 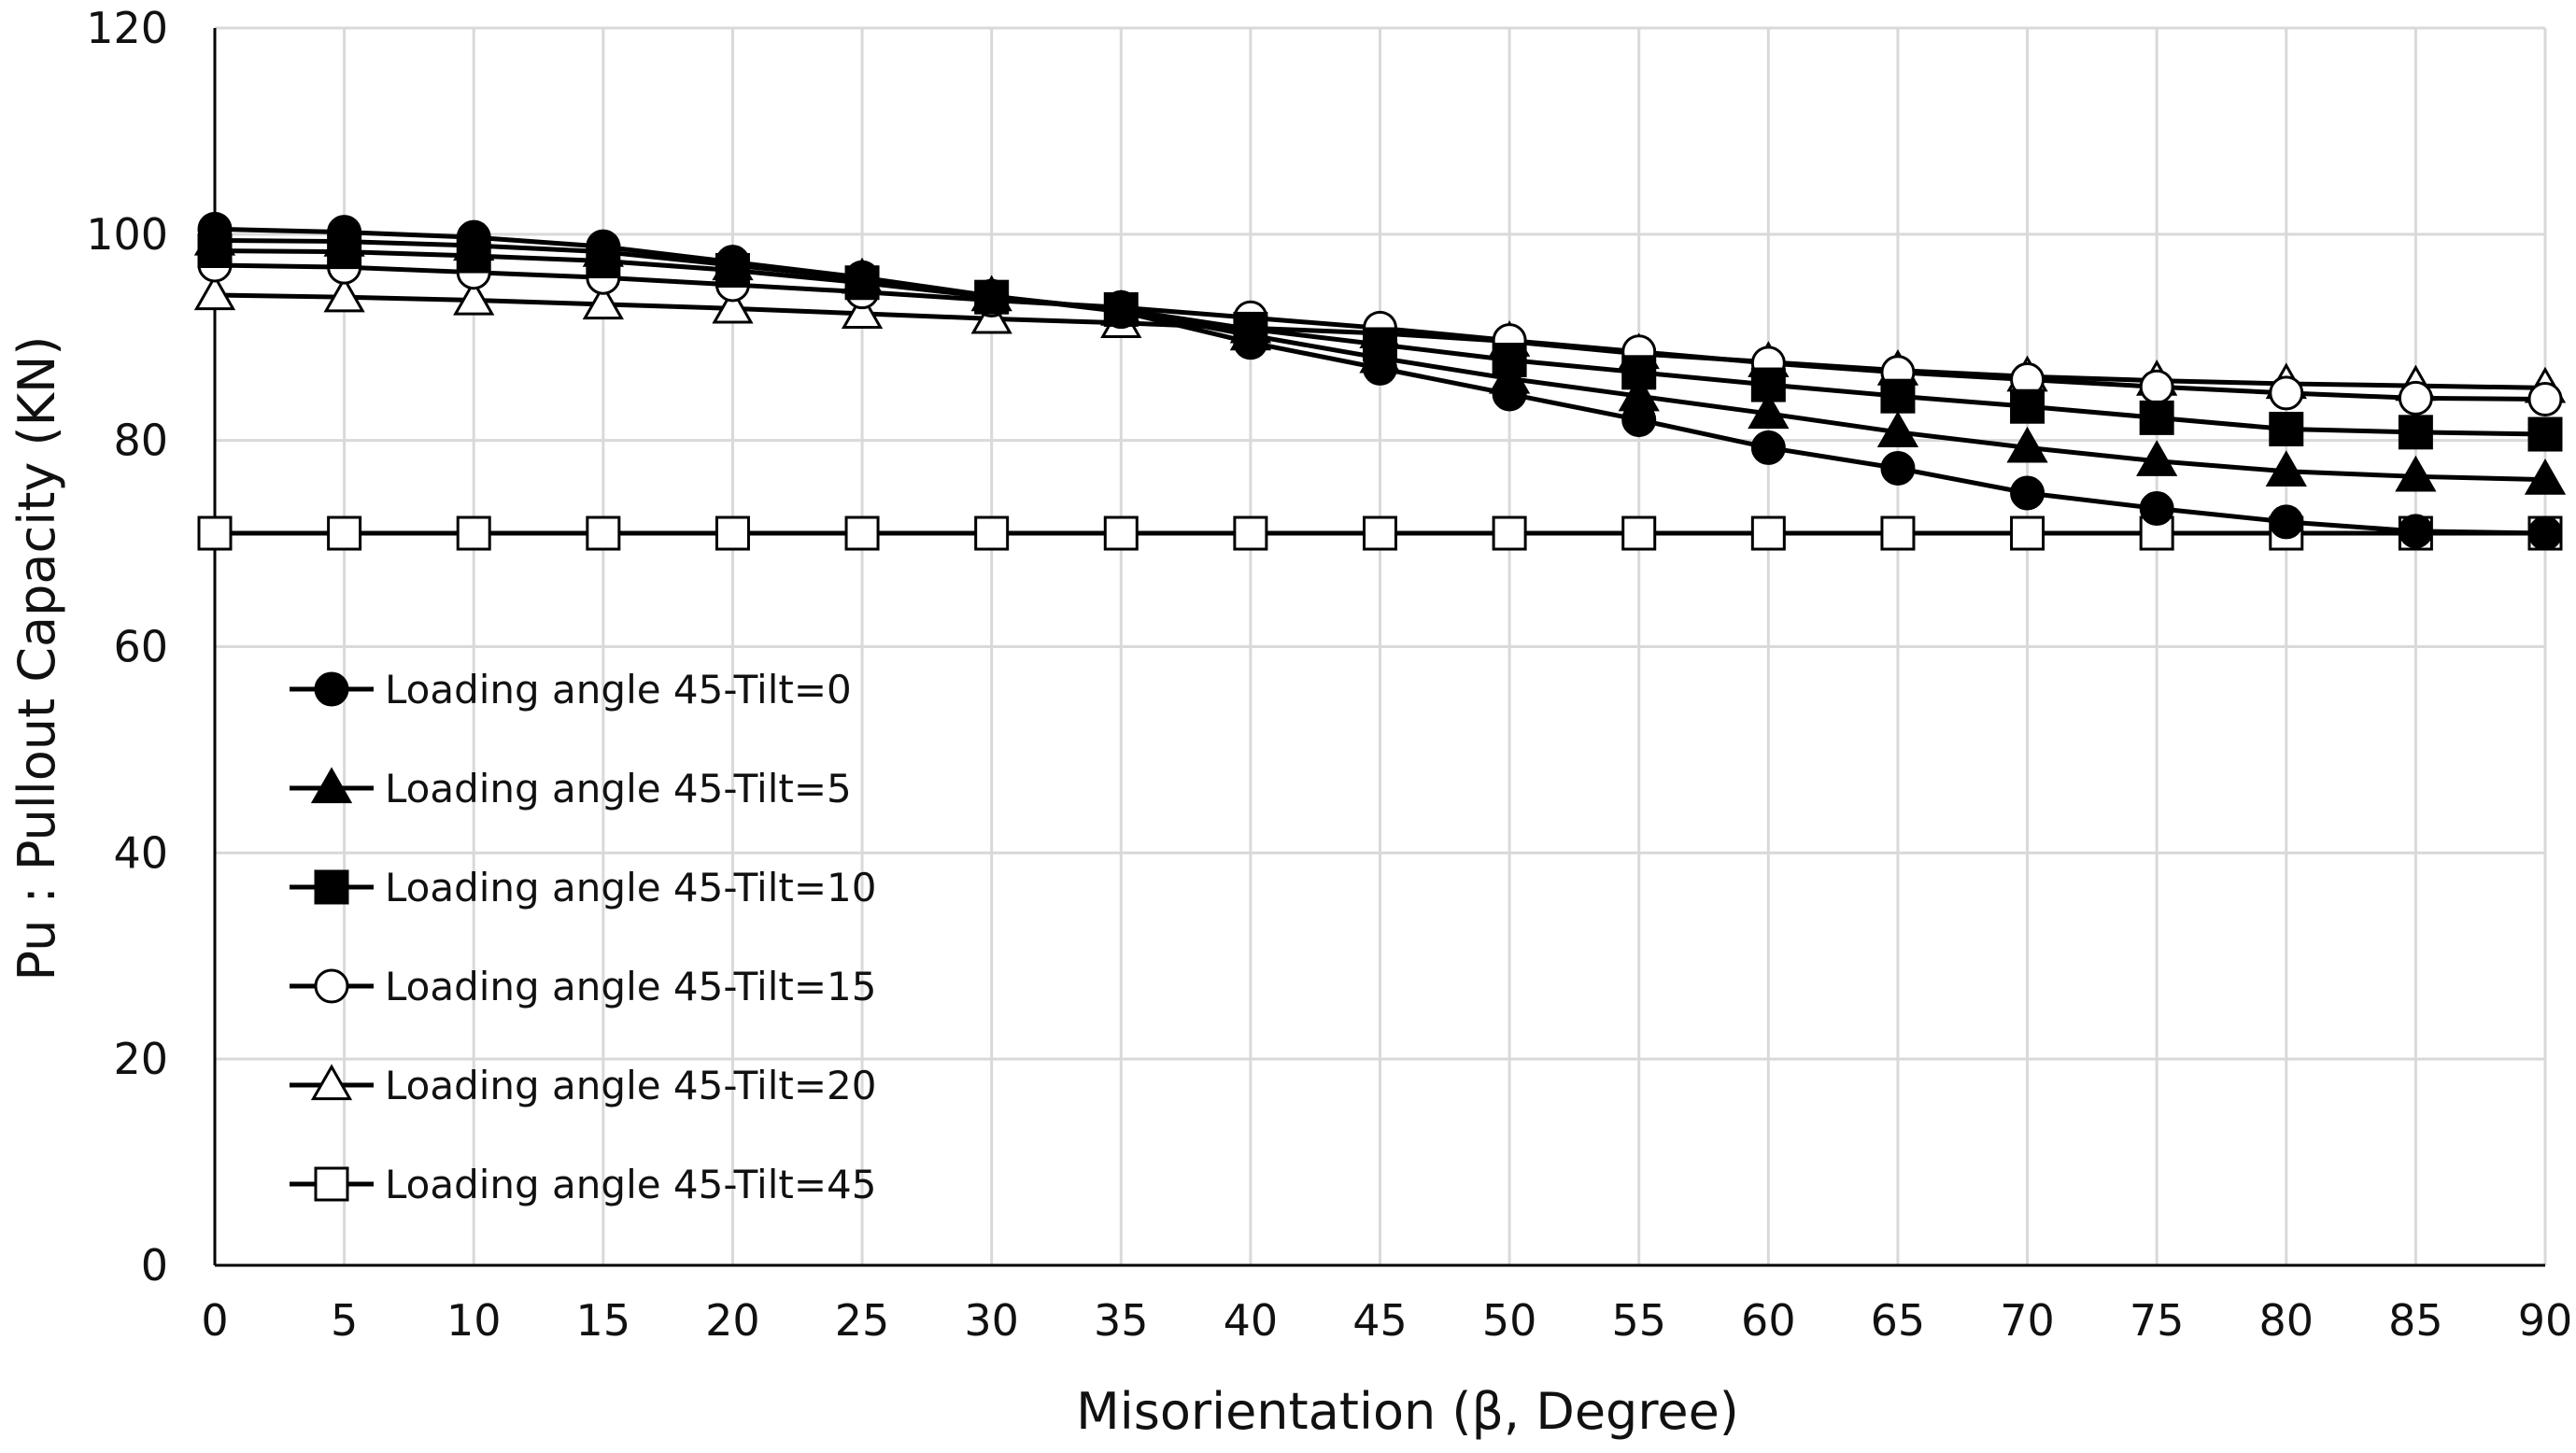 What do you see at coordinates (344, 1320) in the screenshot?
I see `x-tick-label: 5` at bounding box center [344, 1320].